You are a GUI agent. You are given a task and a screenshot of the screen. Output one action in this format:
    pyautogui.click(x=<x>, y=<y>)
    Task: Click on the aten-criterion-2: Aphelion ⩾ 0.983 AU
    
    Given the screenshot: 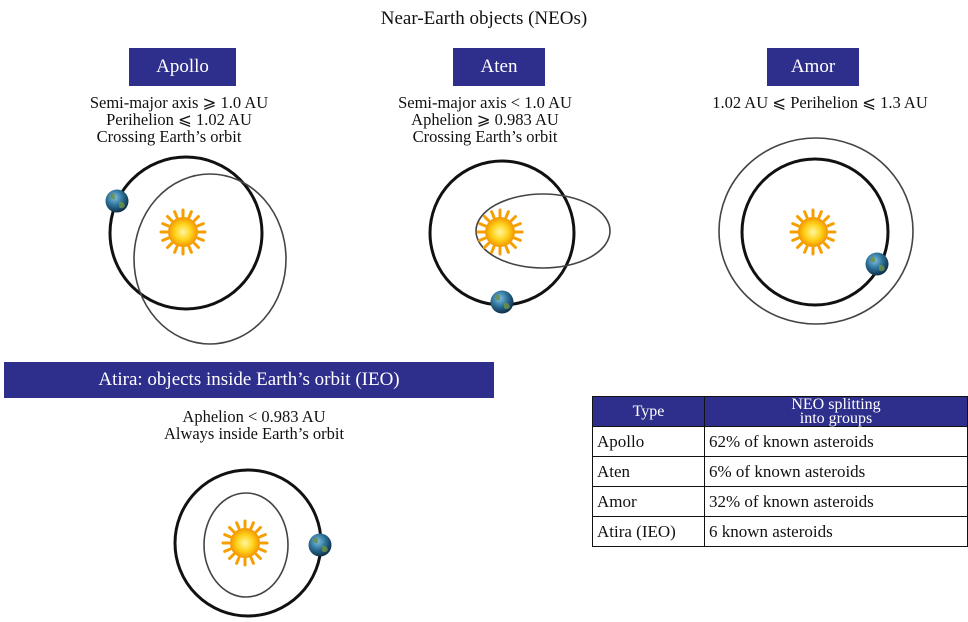 What is the action you would take?
    pyautogui.click(x=485, y=119)
    